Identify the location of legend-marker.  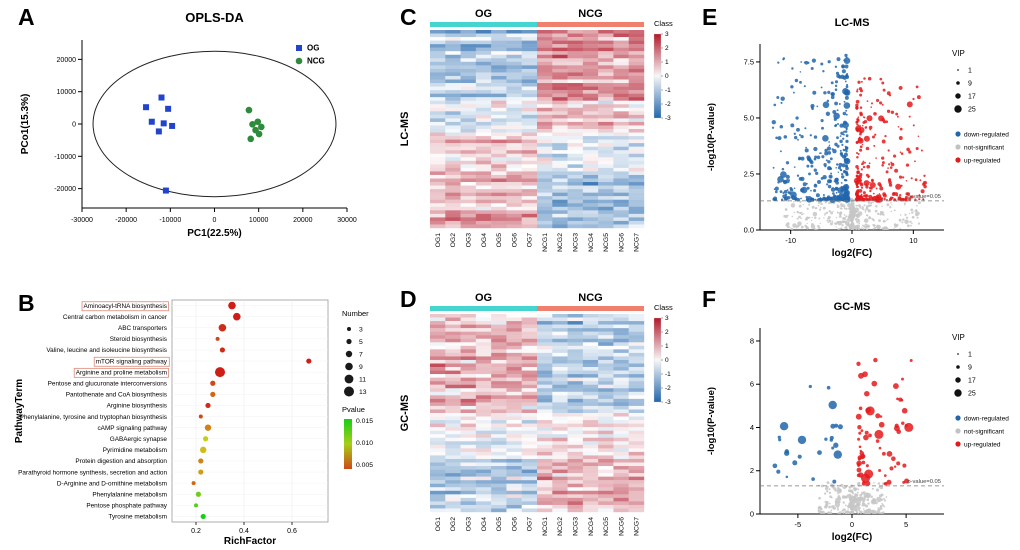
(299, 48).